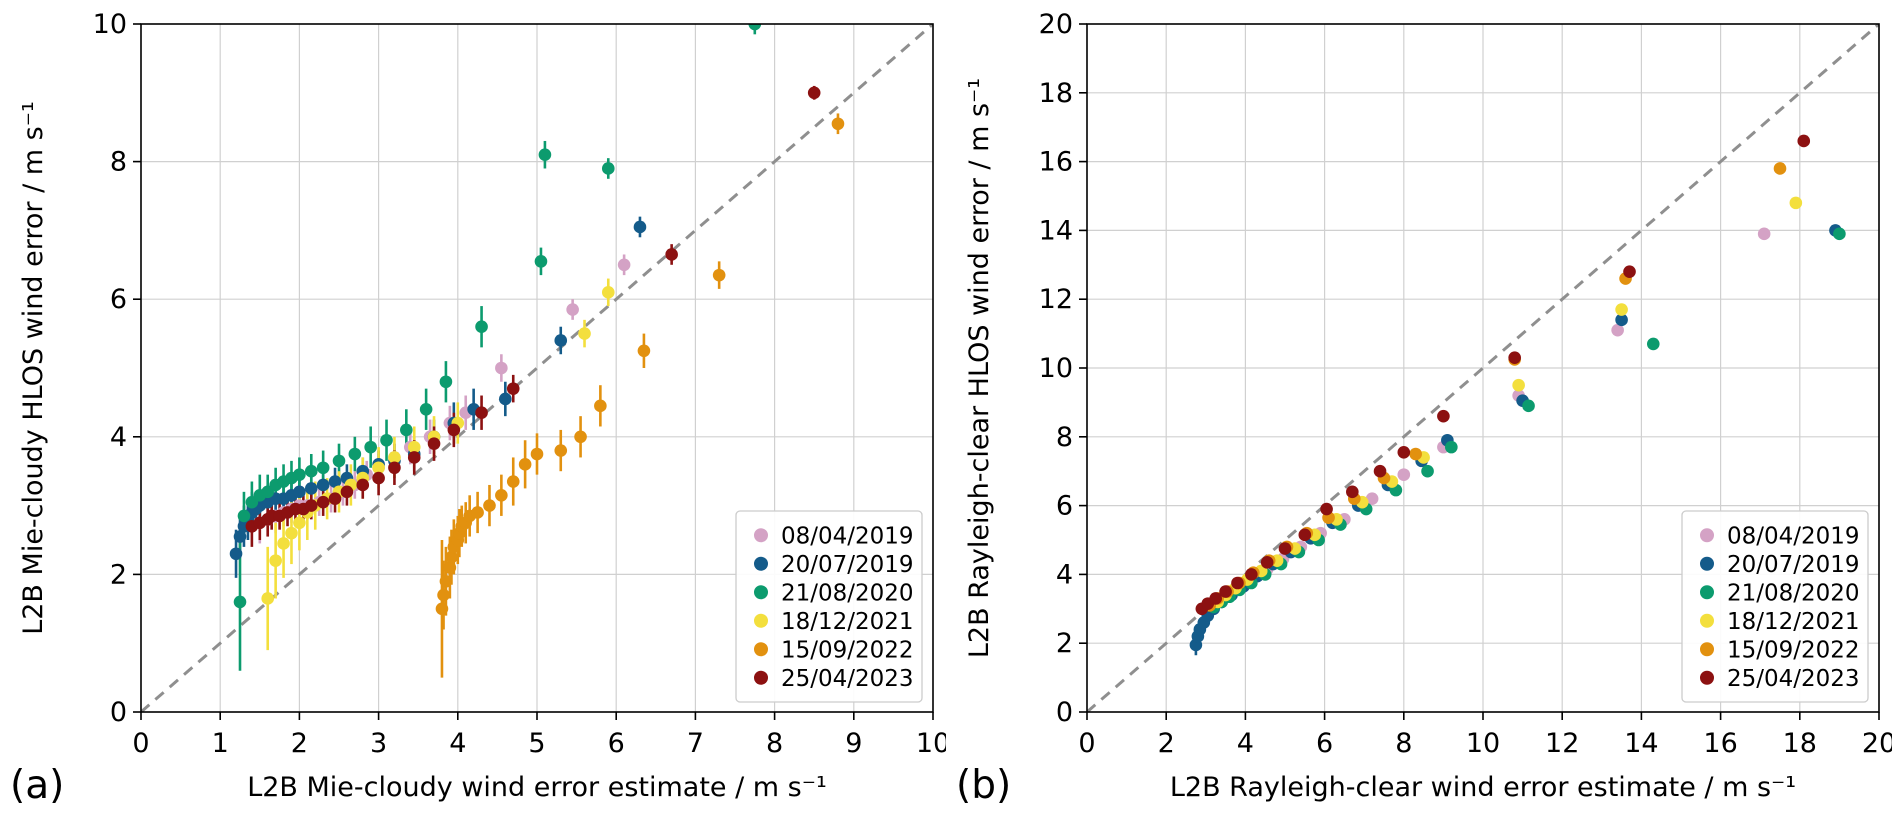 This screenshot has width=1892, height=826. I want to click on y-tick-label: 8, so click(118, 162).